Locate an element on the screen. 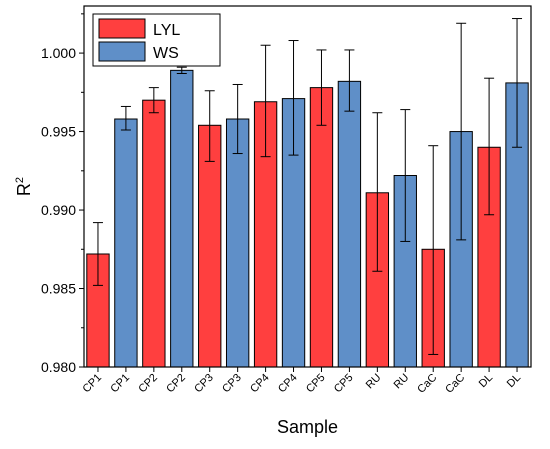 Image resolution: width=550 pixels, height=449 pixels. legend-item: LYL is located at coordinates (139, 28).